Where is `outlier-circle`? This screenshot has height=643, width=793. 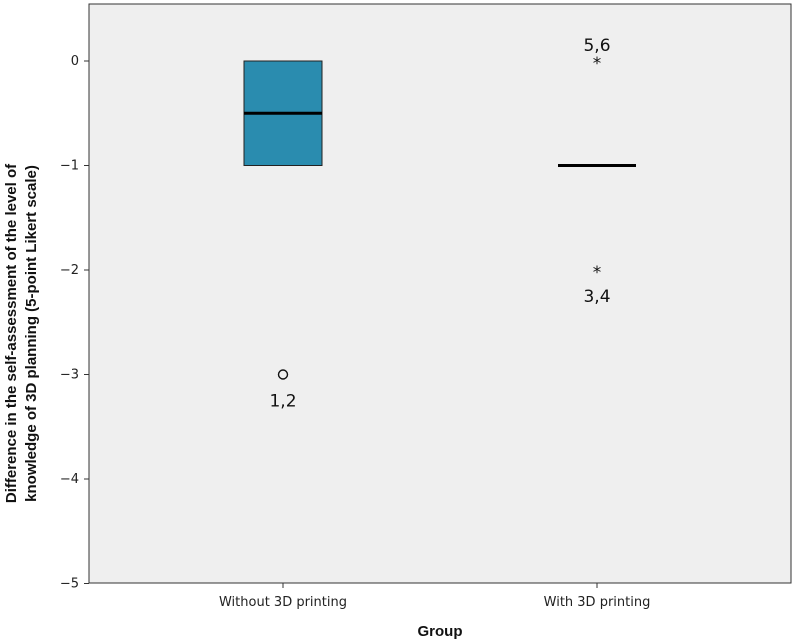 outlier-circle is located at coordinates (283, 374).